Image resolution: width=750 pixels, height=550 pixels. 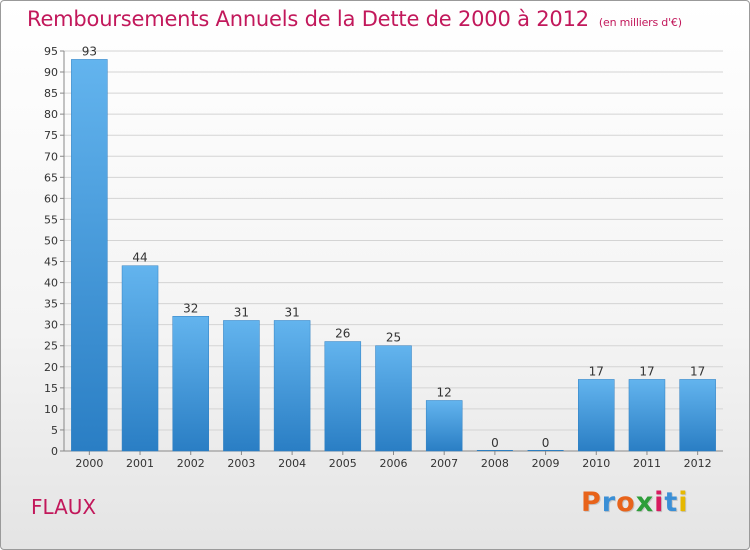 I want to click on data-label-2007: 12, so click(x=444, y=392).